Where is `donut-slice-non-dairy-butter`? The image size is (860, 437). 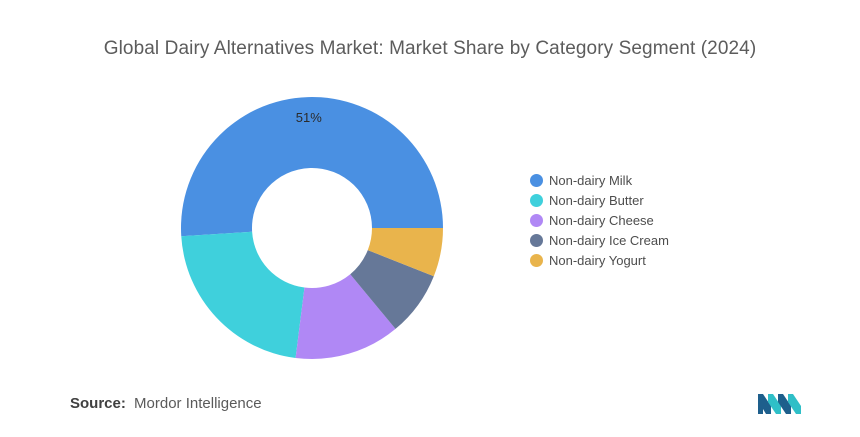
donut-slice-non-dairy-butter is located at coordinates (243, 294).